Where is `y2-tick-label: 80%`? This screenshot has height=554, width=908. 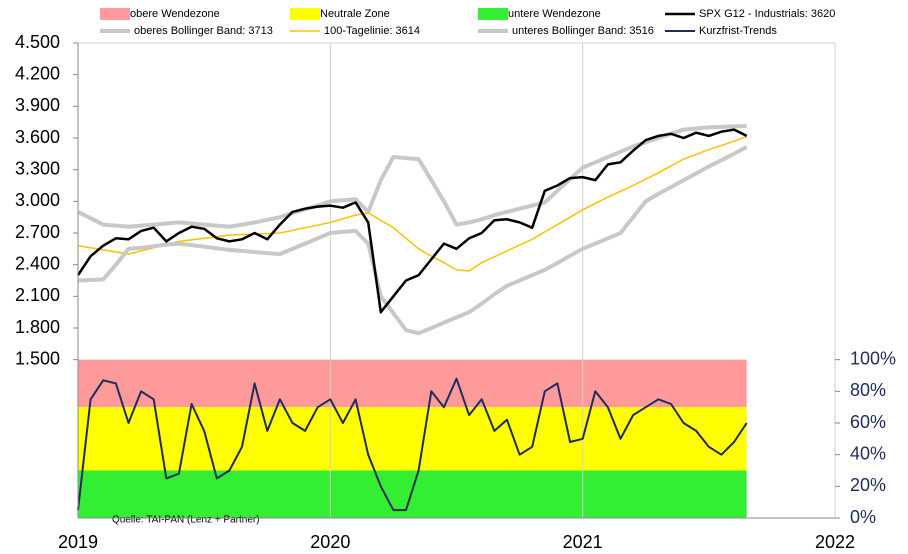
y2-tick-label: 80% is located at coordinates (868, 390).